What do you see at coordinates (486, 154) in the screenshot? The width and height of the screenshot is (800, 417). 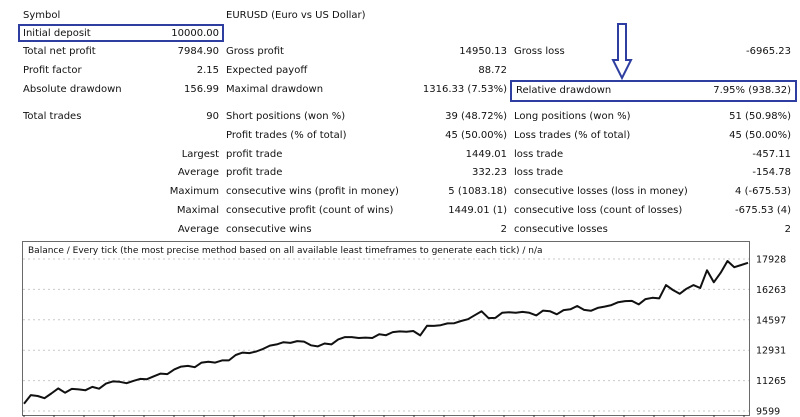 I see `largest-profit-value: 1449.01` at bounding box center [486, 154].